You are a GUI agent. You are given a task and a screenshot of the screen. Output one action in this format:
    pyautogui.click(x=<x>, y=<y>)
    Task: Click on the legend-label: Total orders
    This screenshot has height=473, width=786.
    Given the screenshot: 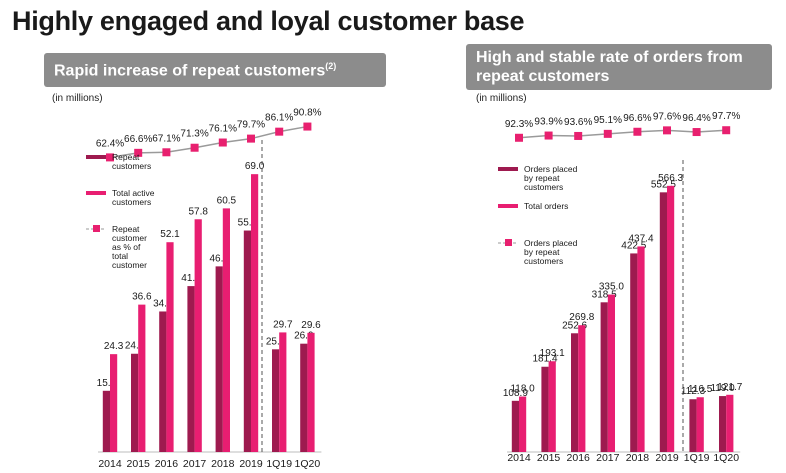 What is the action you would take?
    pyautogui.click(x=546, y=206)
    